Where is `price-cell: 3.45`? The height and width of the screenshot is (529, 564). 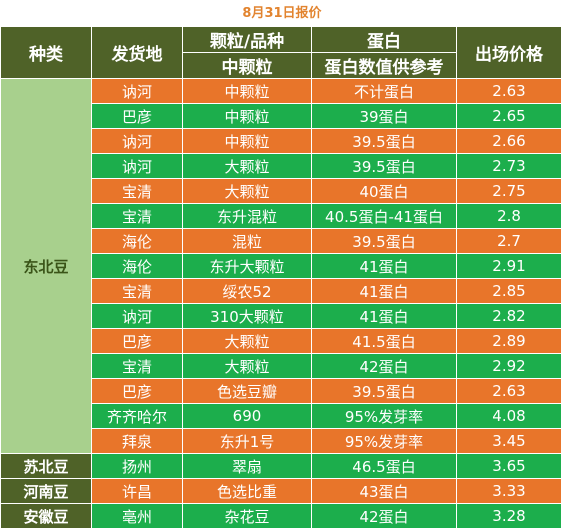
price-cell: 3.45 is located at coordinates (509, 441).